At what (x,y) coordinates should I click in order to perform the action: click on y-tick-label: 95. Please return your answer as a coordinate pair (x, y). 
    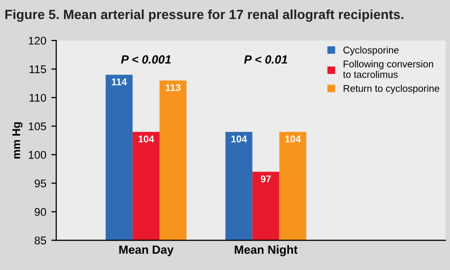
    Looking at the image, I should click on (40, 183).